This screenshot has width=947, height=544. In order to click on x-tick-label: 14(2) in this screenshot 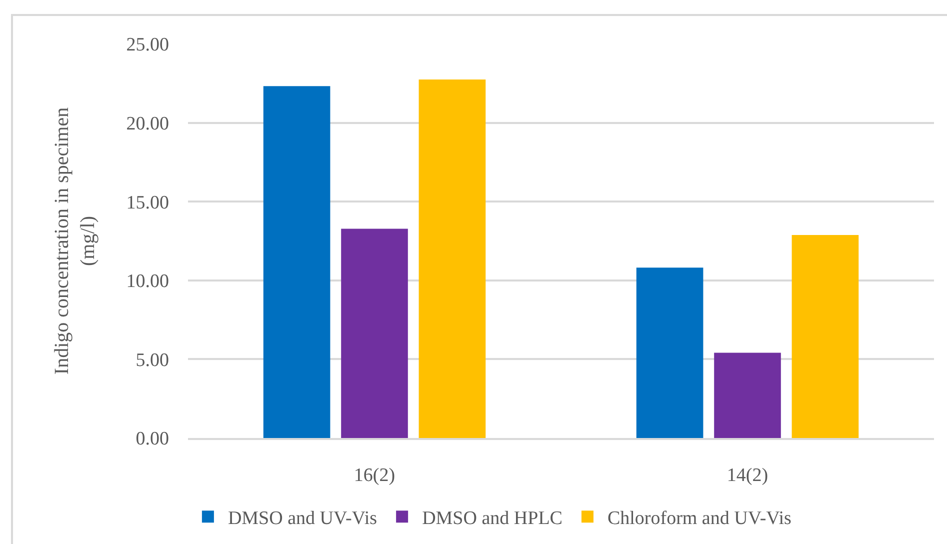, I will do `click(747, 475)`.